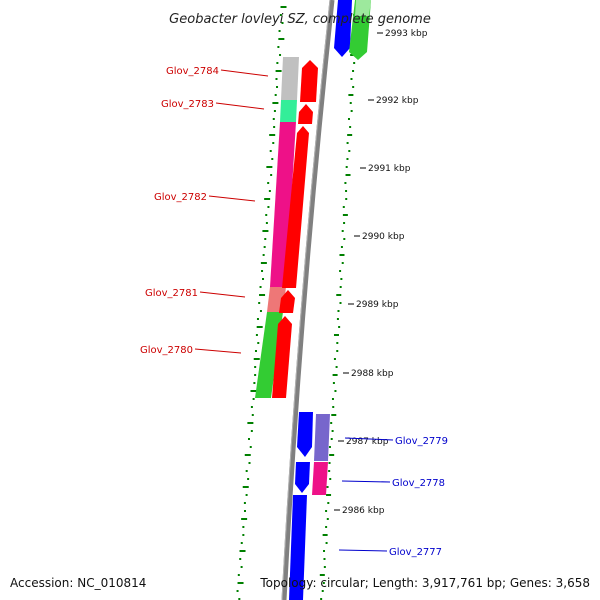 This screenshot has width=600, height=600. I want to click on accession-text: Accession: NC_010814, so click(78, 583).